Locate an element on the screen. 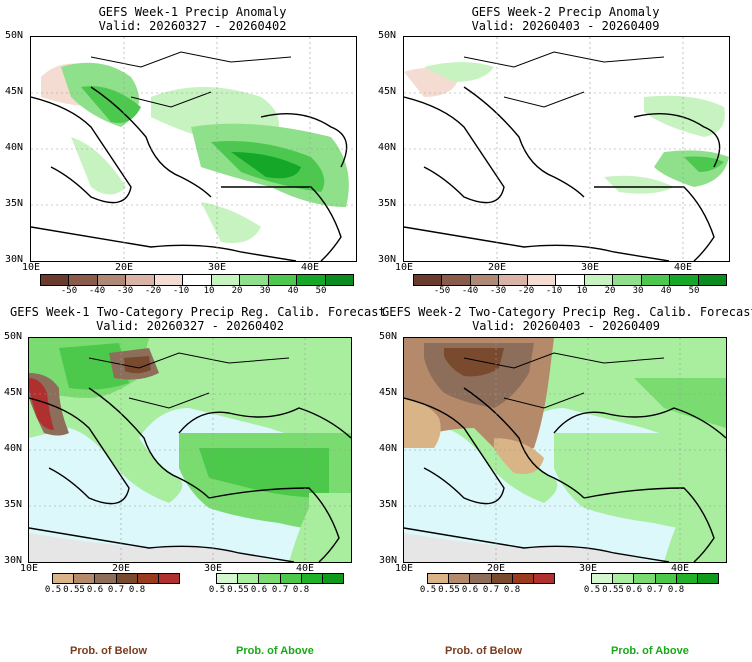 This screenshot has height=662, width=752. panel3-below-label: 0.6 is located at coordinates (95, 590).